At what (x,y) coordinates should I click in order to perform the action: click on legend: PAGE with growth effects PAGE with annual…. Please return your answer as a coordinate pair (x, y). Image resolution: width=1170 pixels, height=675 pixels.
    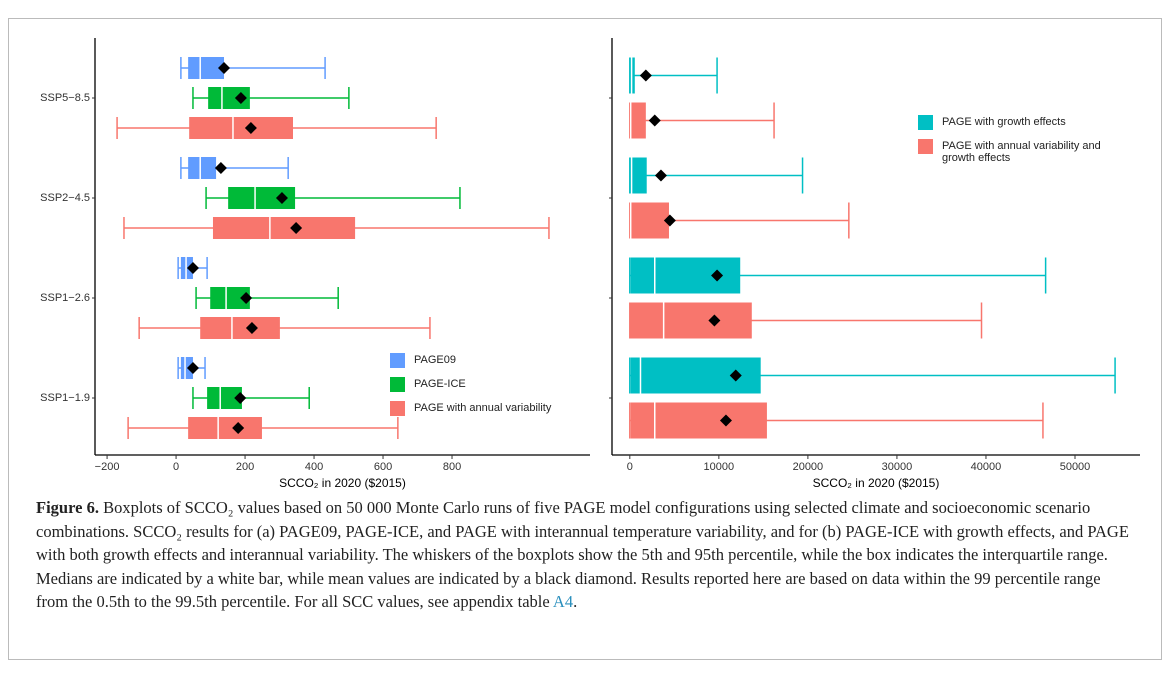
    Looking at the image, I should click on (1018, 144).